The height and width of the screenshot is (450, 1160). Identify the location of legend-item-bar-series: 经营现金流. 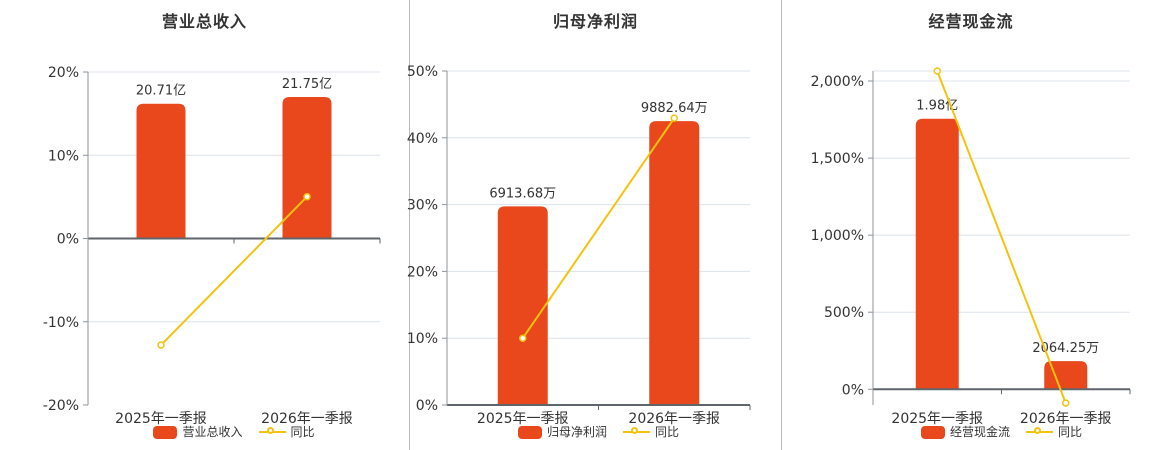
(965, 432).